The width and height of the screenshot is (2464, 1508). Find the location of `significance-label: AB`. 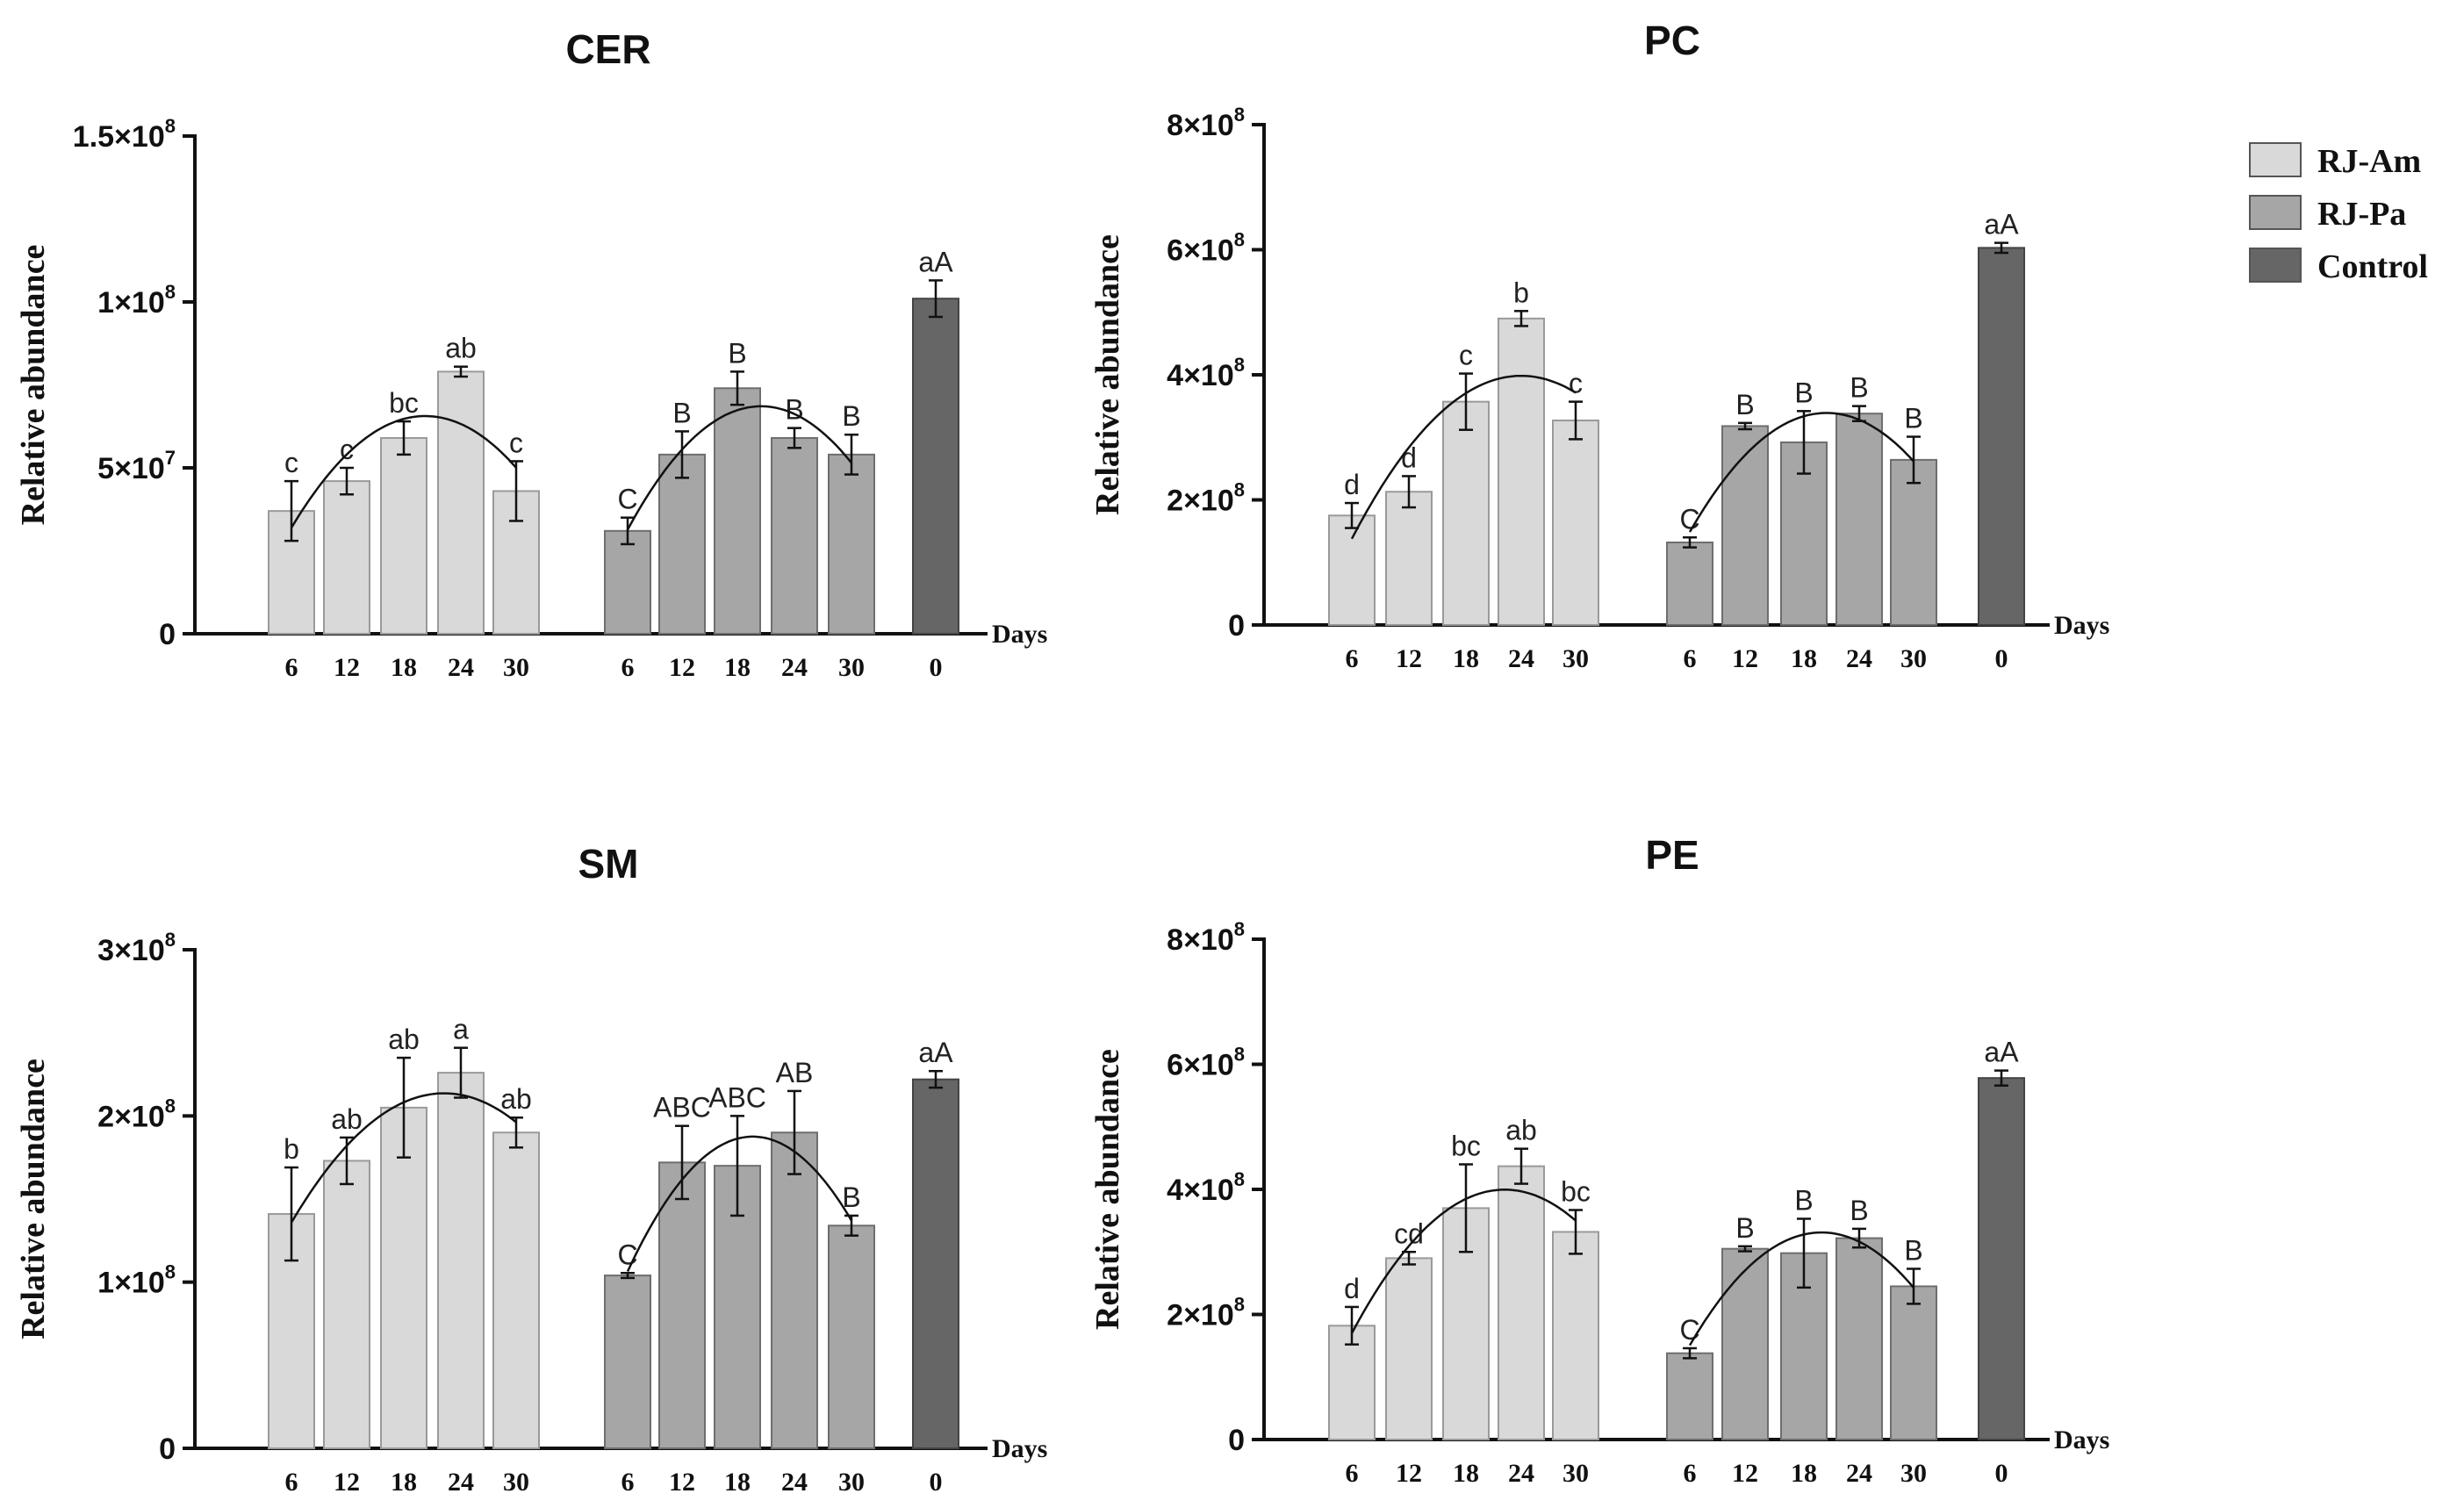

significance-label: AB is located at coordinates (795, 1072).